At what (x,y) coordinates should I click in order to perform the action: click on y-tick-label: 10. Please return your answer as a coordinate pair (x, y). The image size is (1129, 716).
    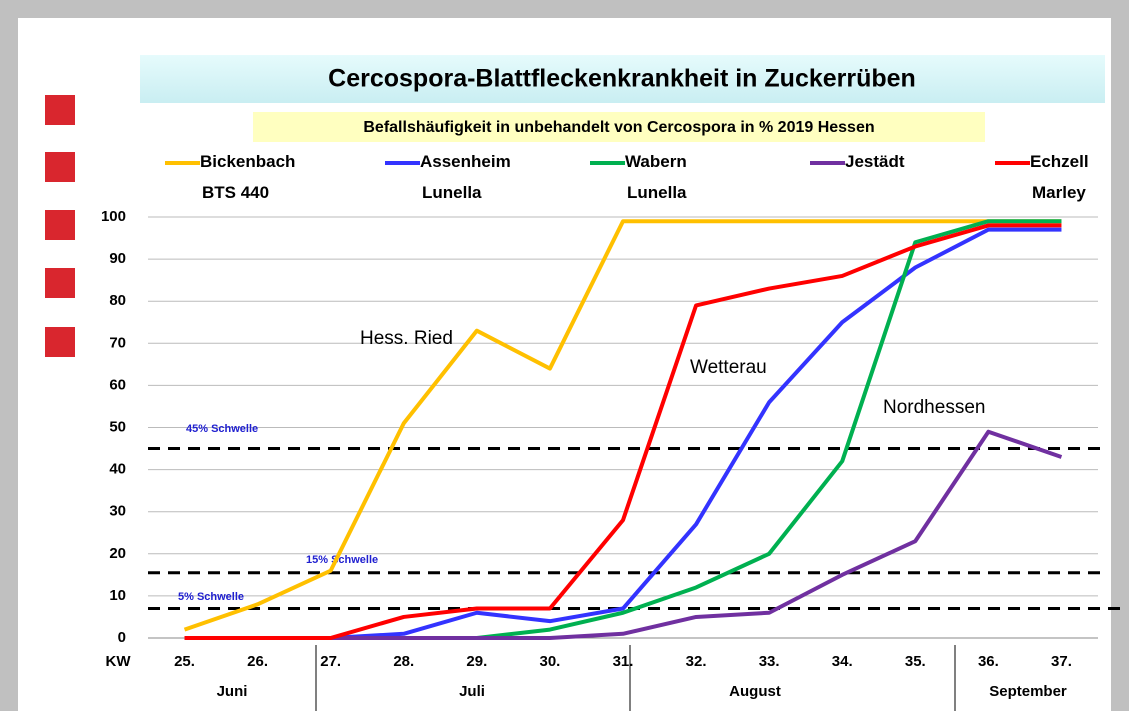
    Looking at the image, I should click on (117, 595).